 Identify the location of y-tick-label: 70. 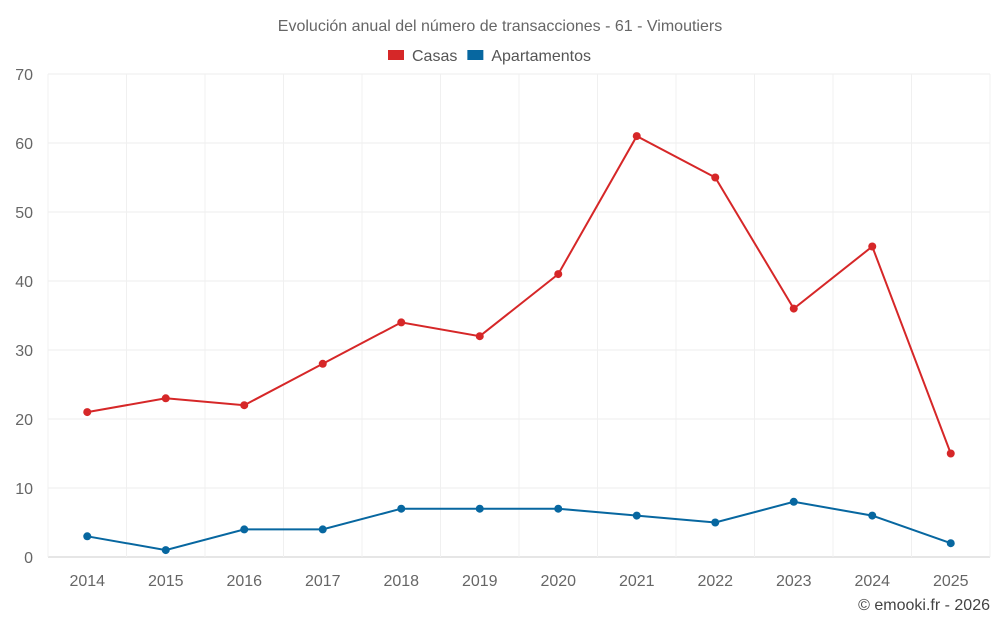
(24, 75).